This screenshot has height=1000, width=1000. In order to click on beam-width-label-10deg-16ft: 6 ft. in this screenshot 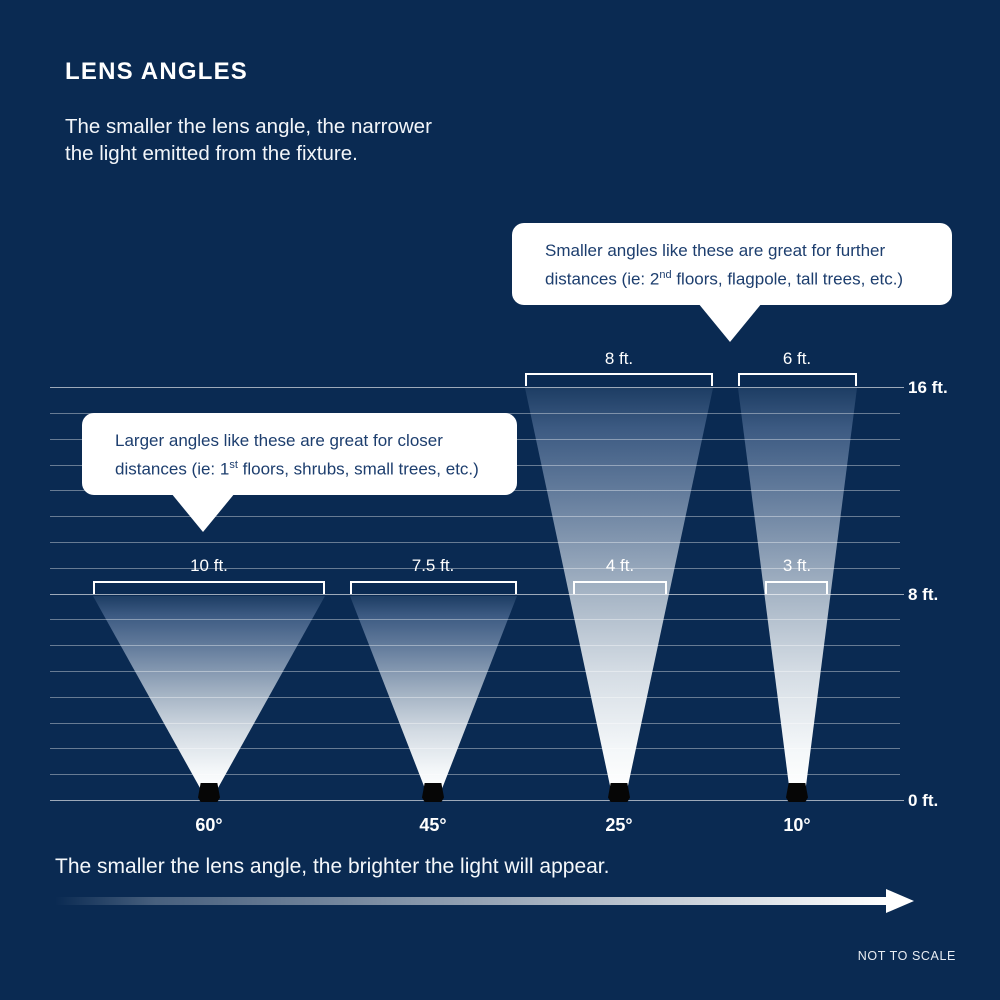, I will do `click(797, 358)`.